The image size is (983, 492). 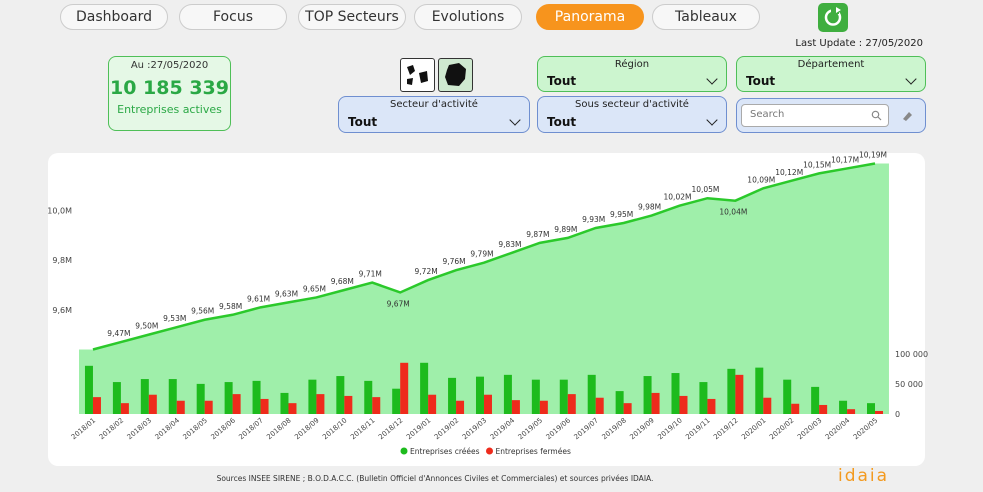 I want to click on x-tick-label: 2020/02, so click(x=781, y=428).